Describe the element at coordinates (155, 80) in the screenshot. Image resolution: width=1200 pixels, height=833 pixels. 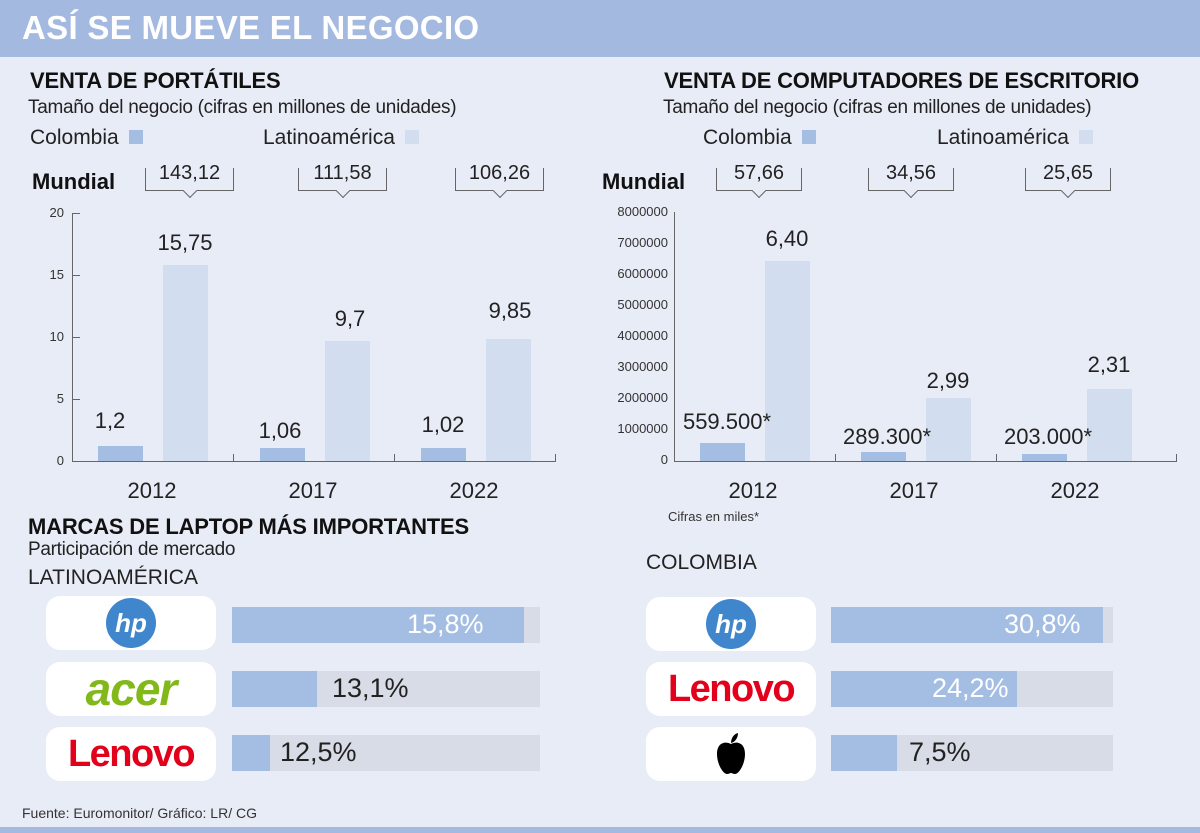
I see `laptops-title: VENTA DE PORTÁTILES` at that location.